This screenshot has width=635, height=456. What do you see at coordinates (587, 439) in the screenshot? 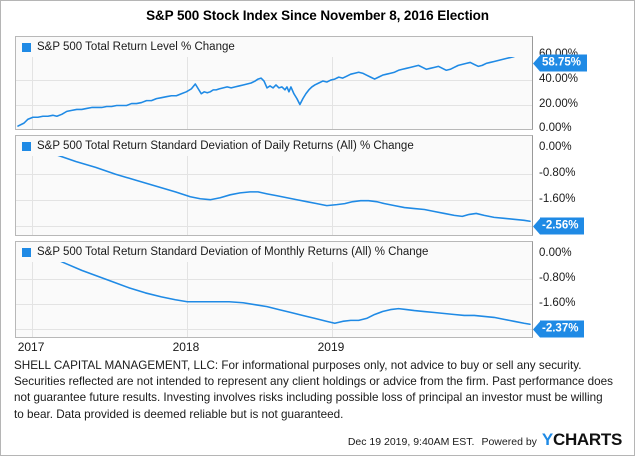
I see `ycharts-logo-text: CHARTS` at bounding box center [587, 439].